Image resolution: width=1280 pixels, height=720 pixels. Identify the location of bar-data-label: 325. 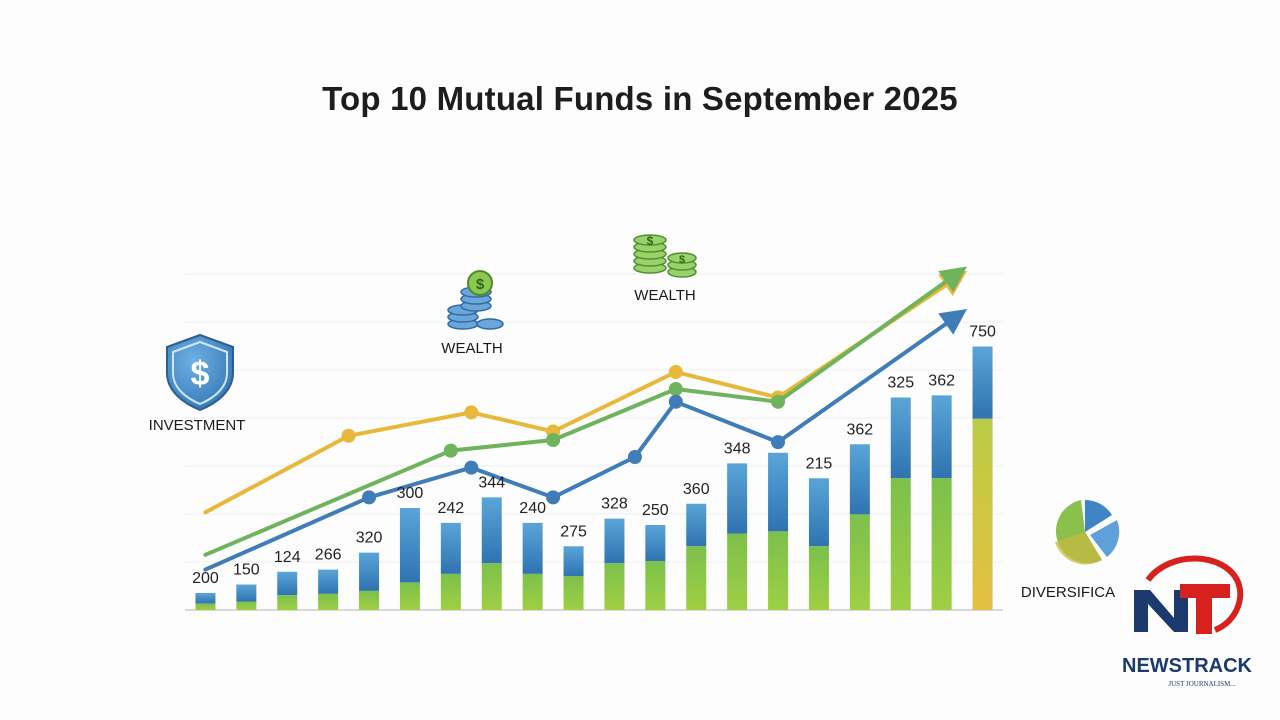
(900, 383).